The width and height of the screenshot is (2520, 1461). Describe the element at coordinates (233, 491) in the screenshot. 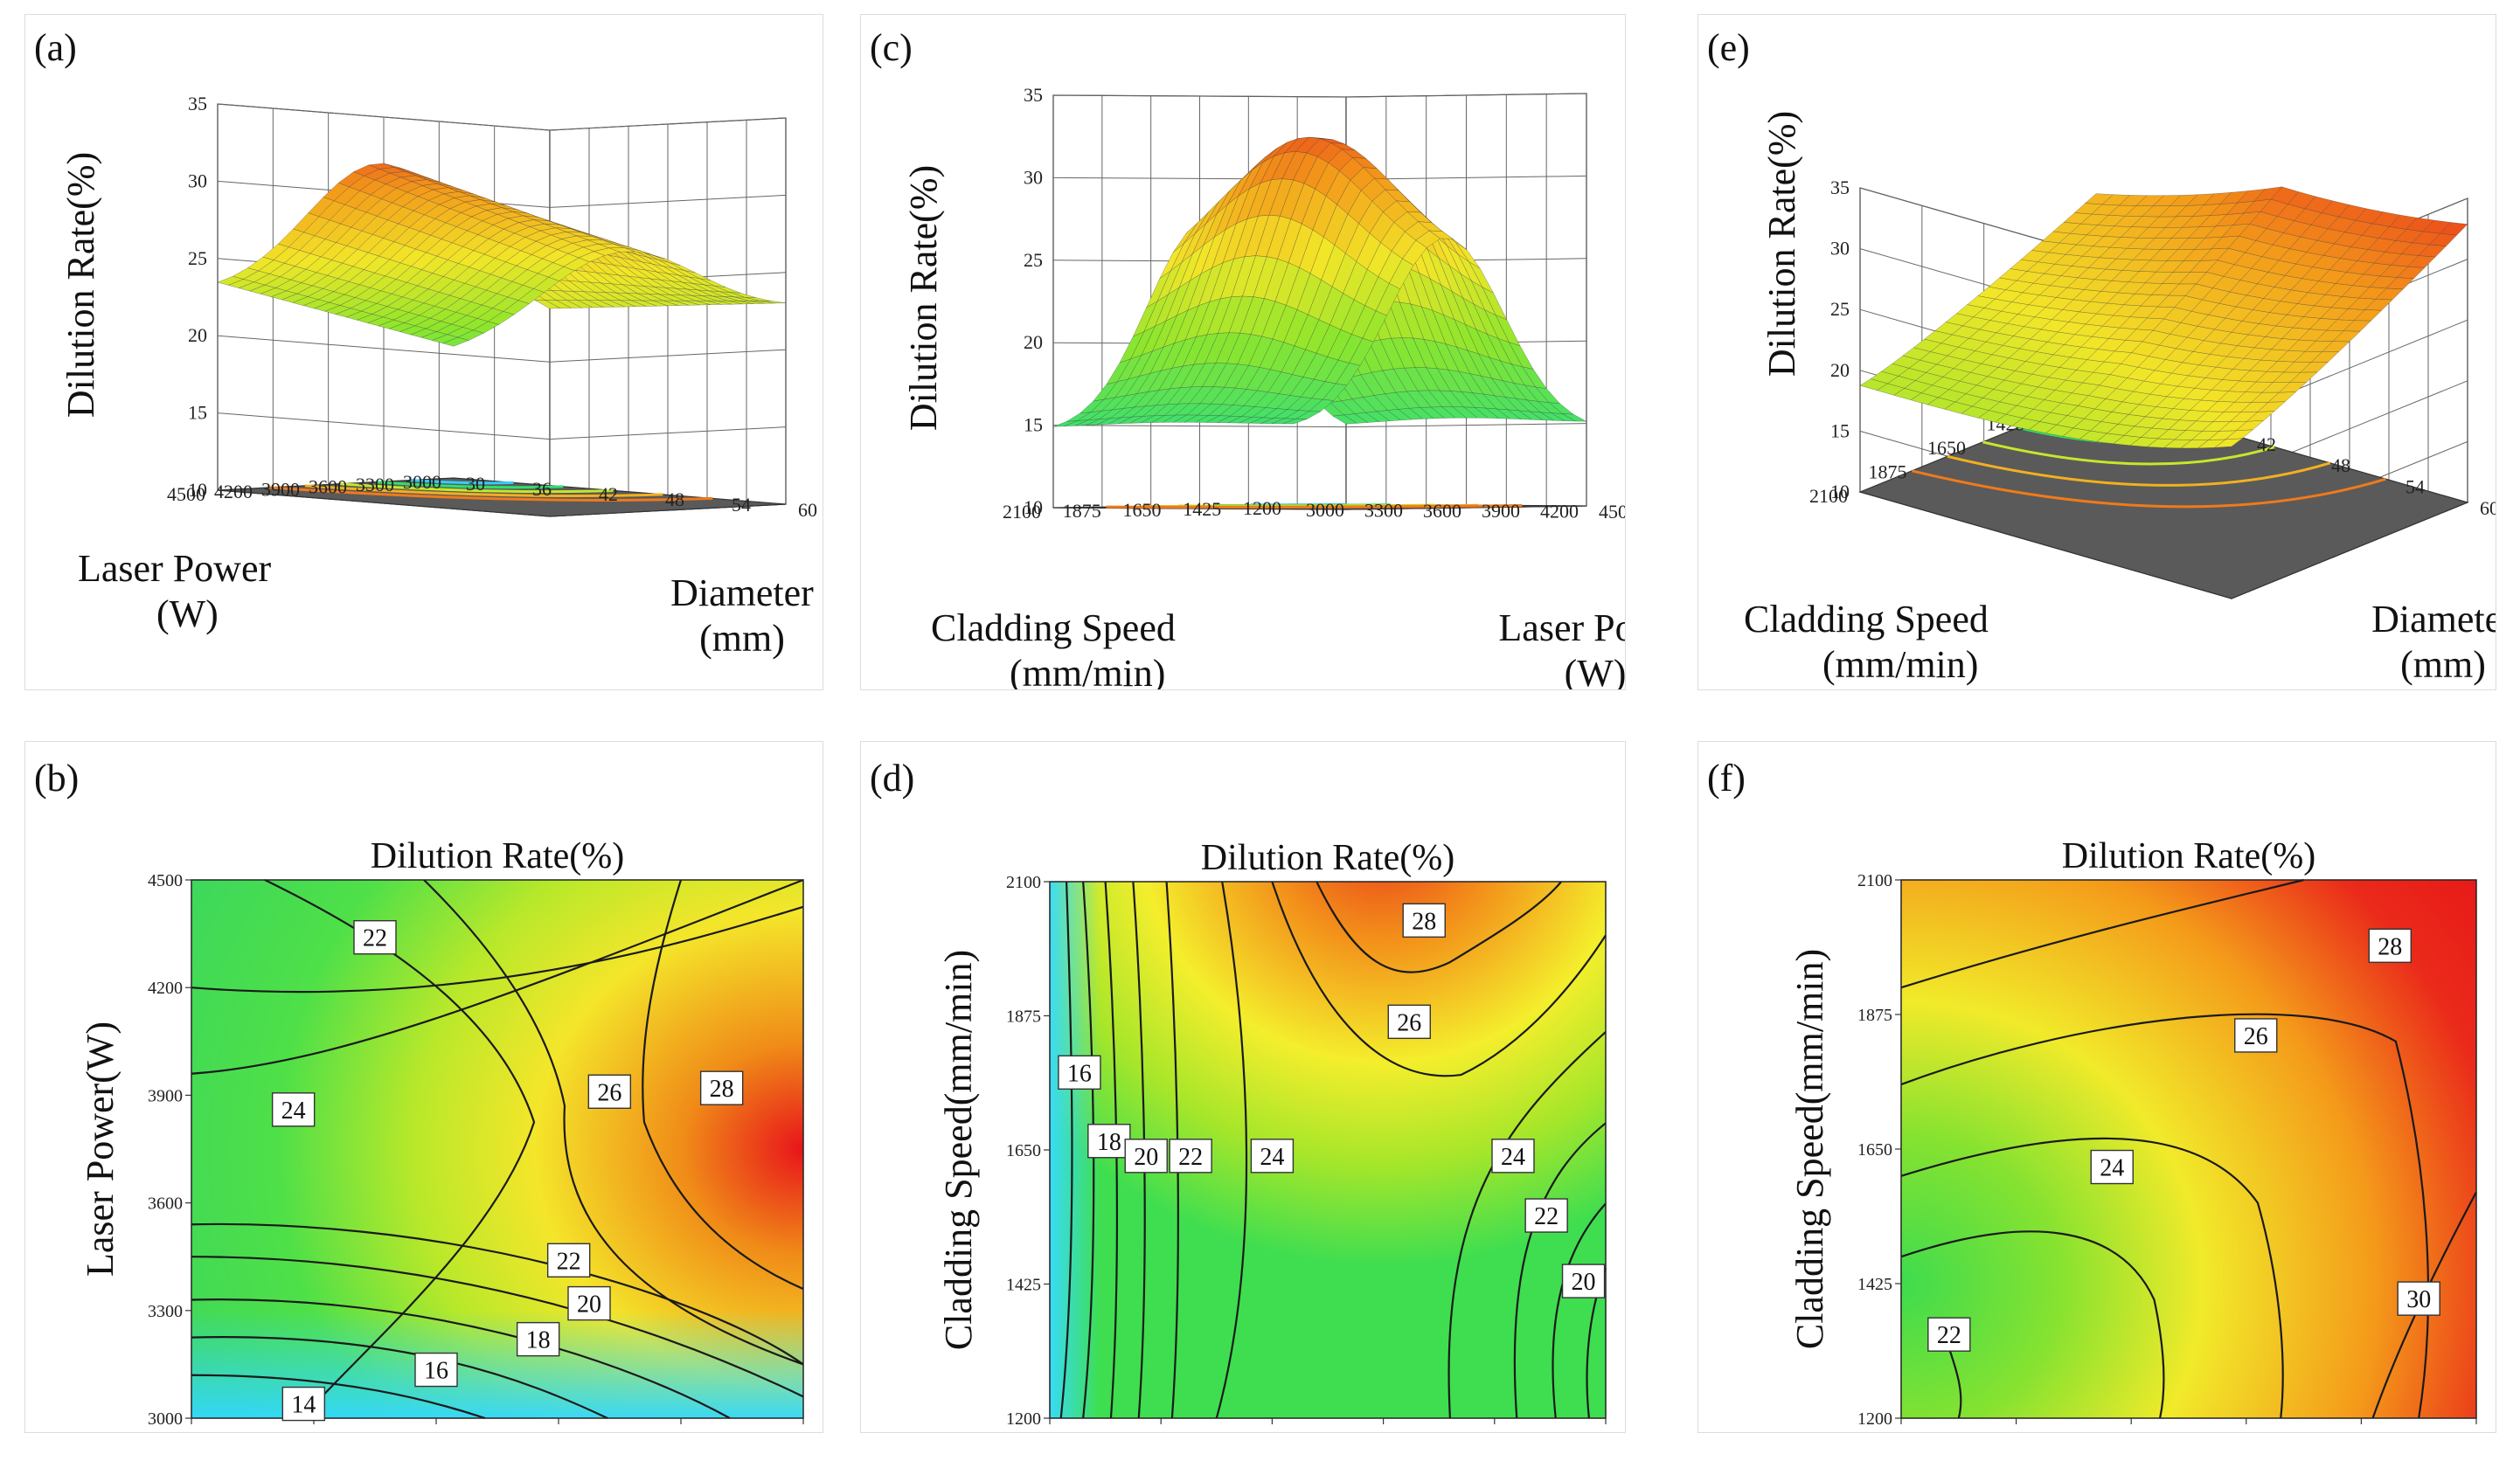

I see `left-tick-label: 4200` at that location.